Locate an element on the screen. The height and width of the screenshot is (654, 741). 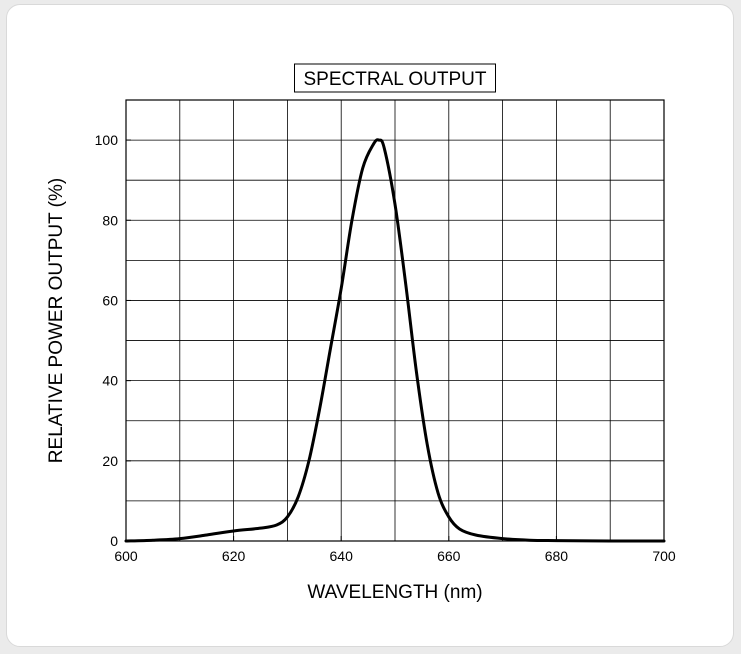
x-tick-labels: 600 620 640 660 680 700 is located at coordinates (395, 556).